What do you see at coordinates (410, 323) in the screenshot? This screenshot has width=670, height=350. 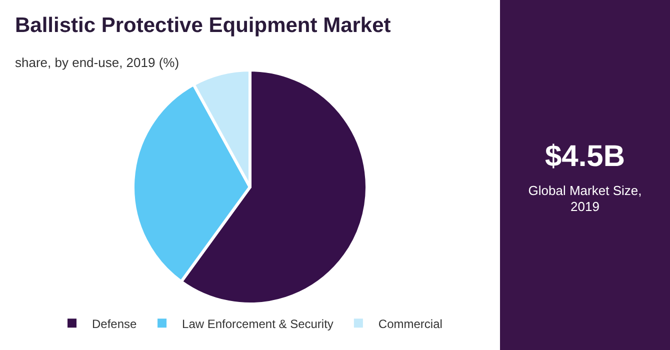 I see `legend-label: Commercial` at bounding box center [410, 323].